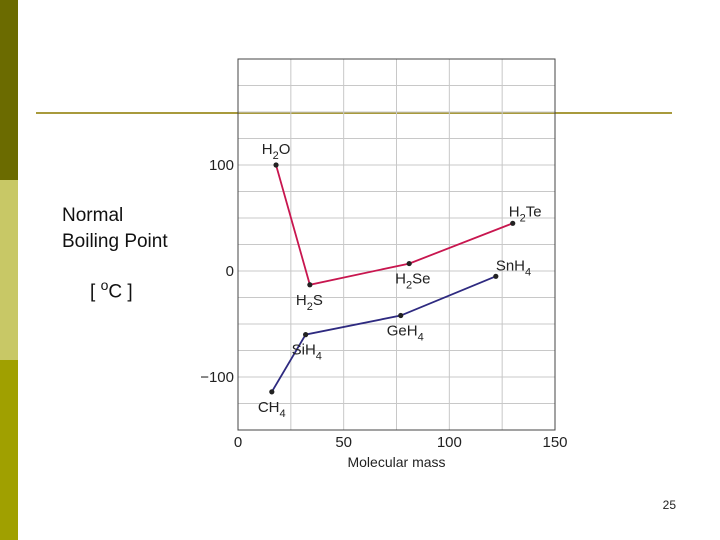 The height and width of the screenshot is (540, 720). Describe the element at coordinates (93, 292) in the screenshot. I see `unit-open-bracket: [` at that location.